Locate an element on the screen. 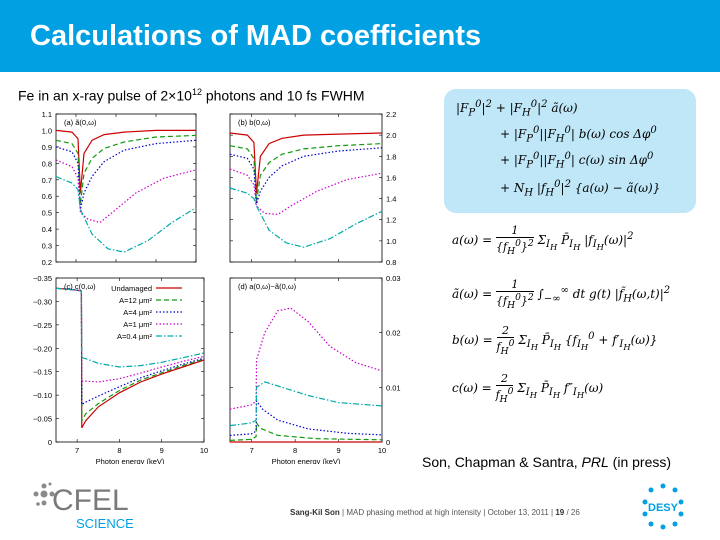 This screenshot has height=540, width=720. y-tick-label: −0.30 is located at coordinates (42, 301).